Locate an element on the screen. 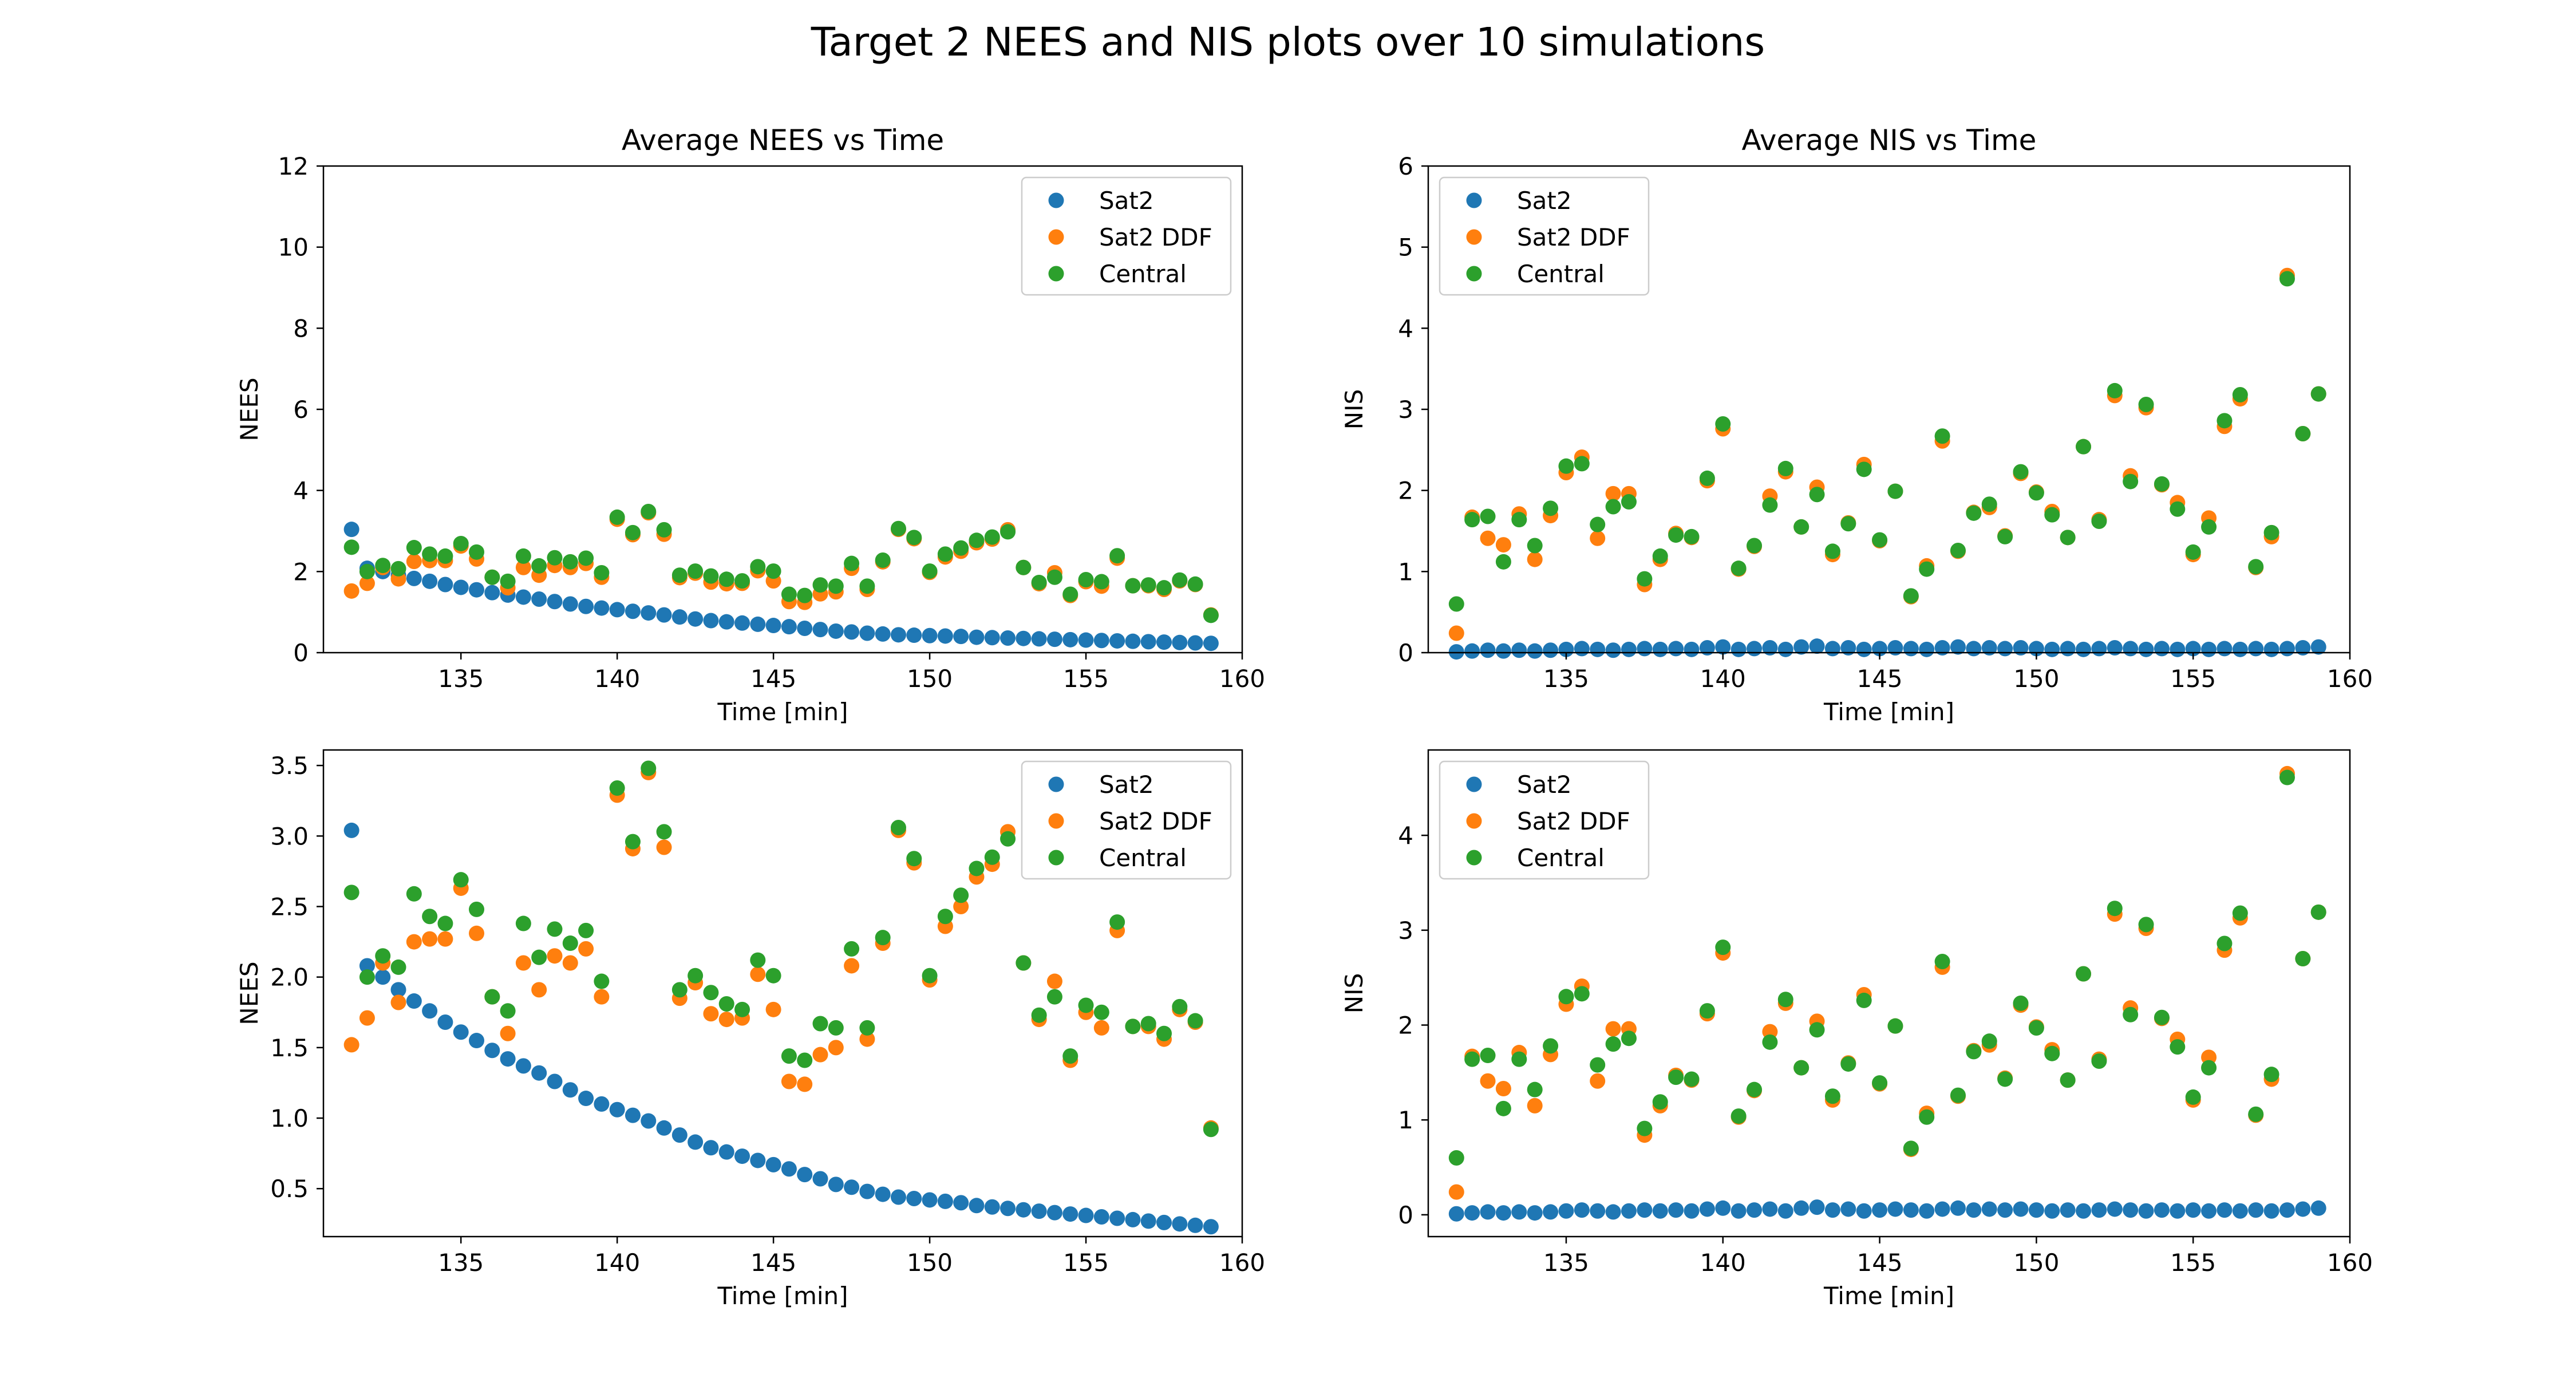 Image resolution: width=2576 pixels, height=1374 pixels. nees-bottom-xtick-label-145: 145 is located at coordinates (773, 1263).